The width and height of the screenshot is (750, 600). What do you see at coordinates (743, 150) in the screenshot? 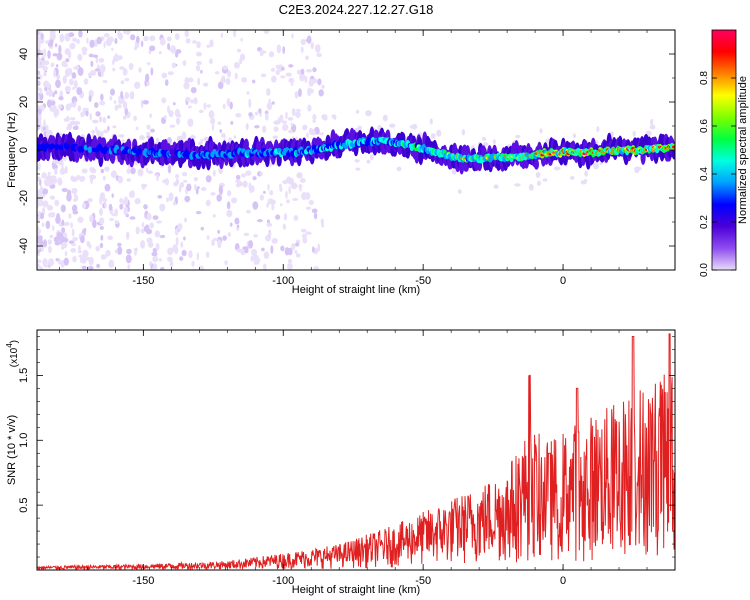
I see `colorbar-label: Normalized spectral amplitude` at bounding box center [743, 150].